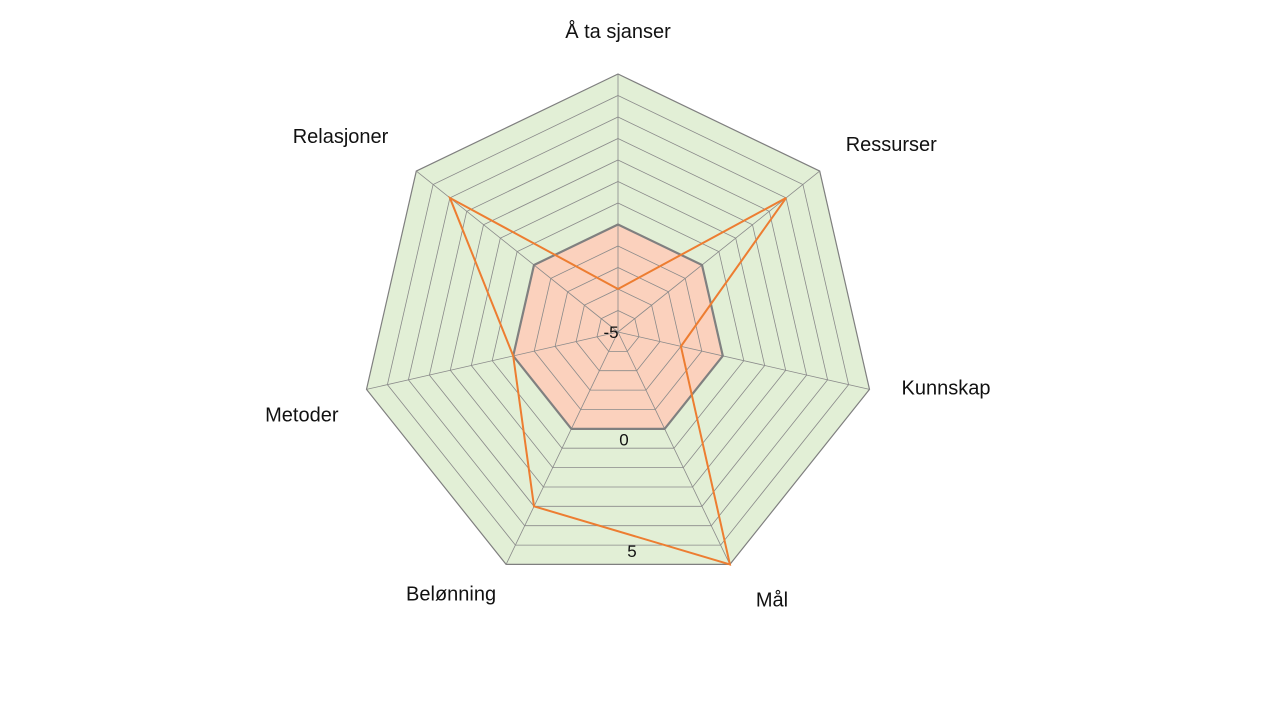 Image resolution: width=1280 pixels, height=720 pixels. I want to click on category-label: Metoder, so click(302, 415).